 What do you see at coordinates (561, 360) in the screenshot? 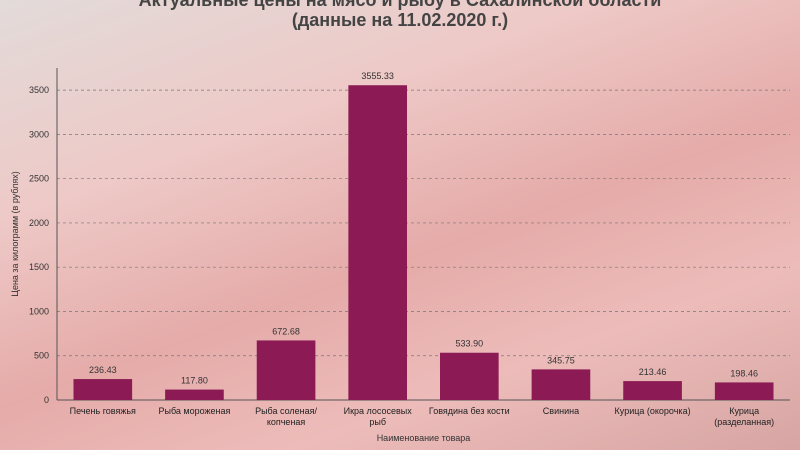
I see `value-label: 345.75` at bounding box center [561, 360].